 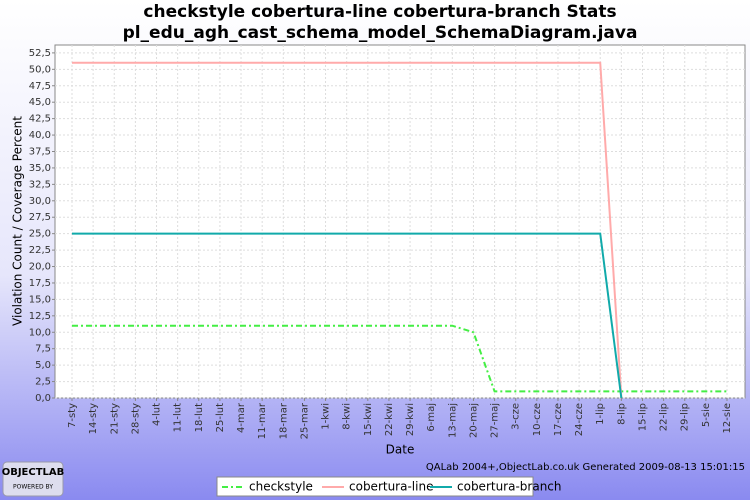 I want to click on x-tick-label: 25-lut, so click(x=220, y=417).